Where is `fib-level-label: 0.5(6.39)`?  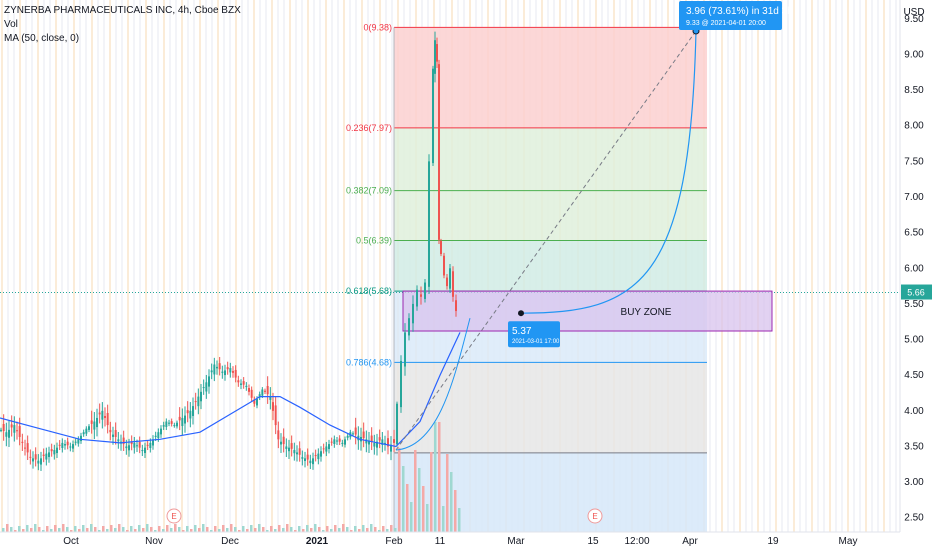
fib-level-label: 0.5(6.39) is located at coordinates (374, 240).